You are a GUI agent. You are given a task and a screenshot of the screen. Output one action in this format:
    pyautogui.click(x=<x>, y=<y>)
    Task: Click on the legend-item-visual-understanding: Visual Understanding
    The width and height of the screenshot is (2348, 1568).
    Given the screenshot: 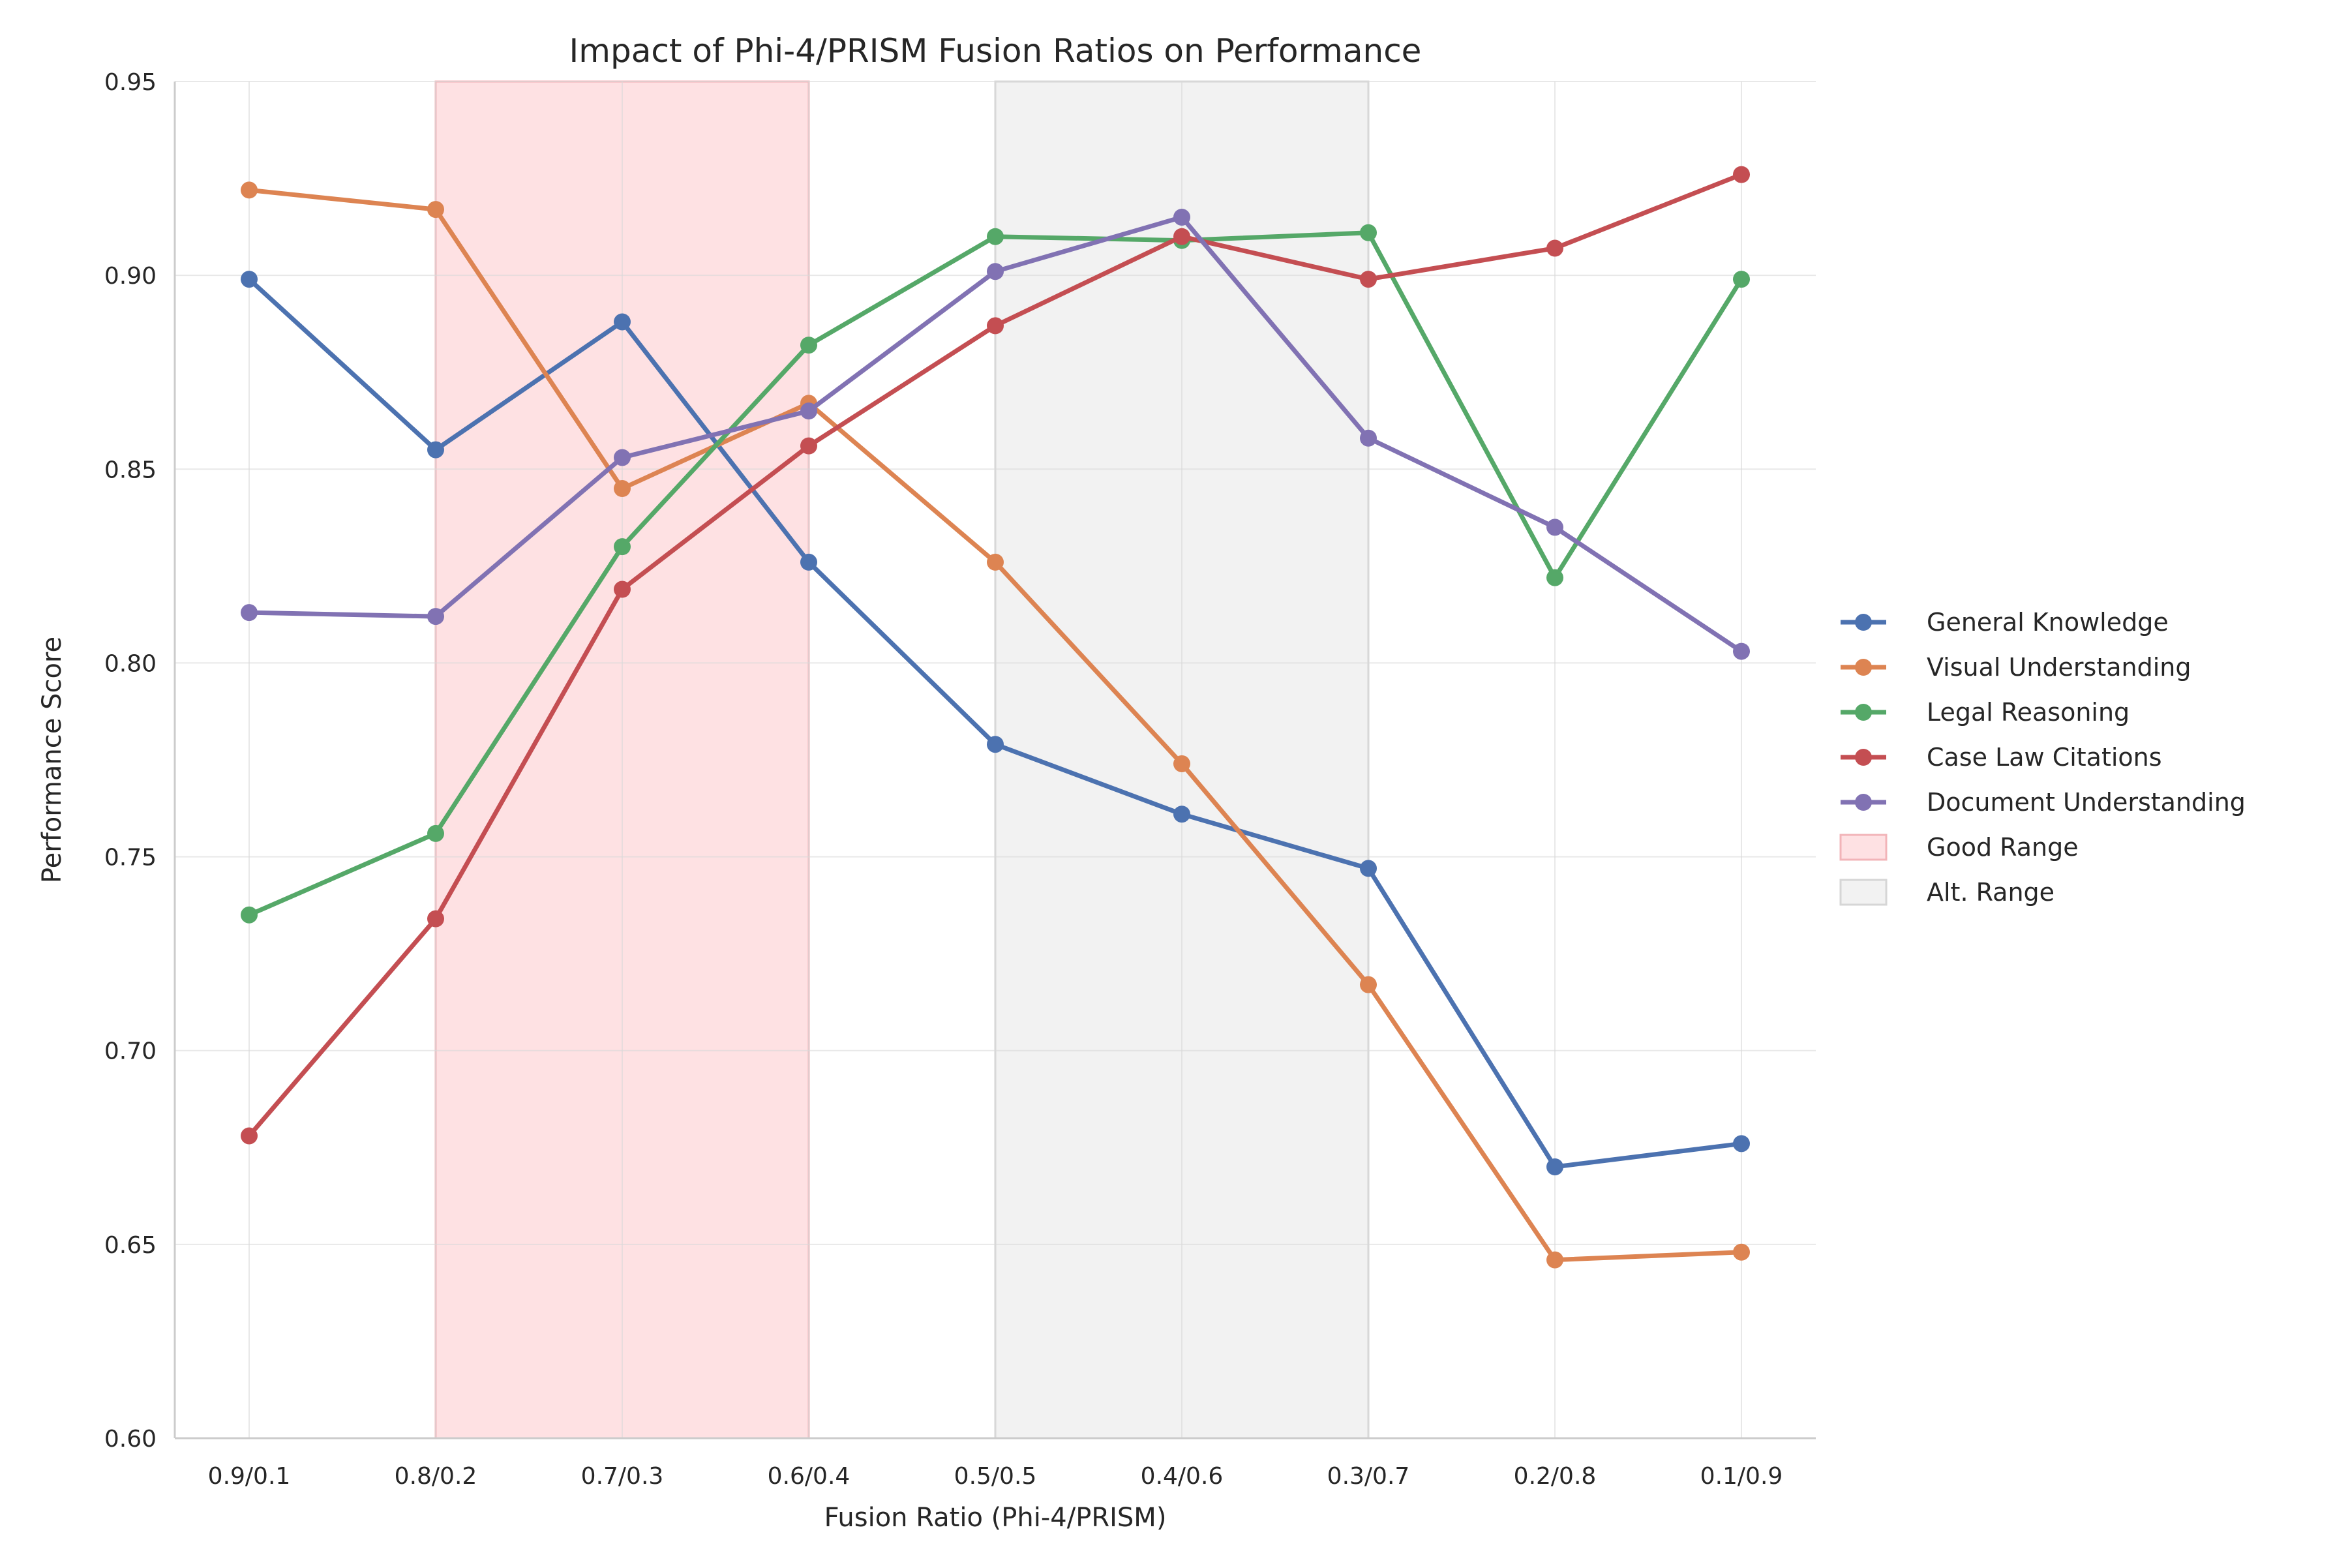 What is the action you would take?
    pyautogui.click(x=2016, y=667)
    